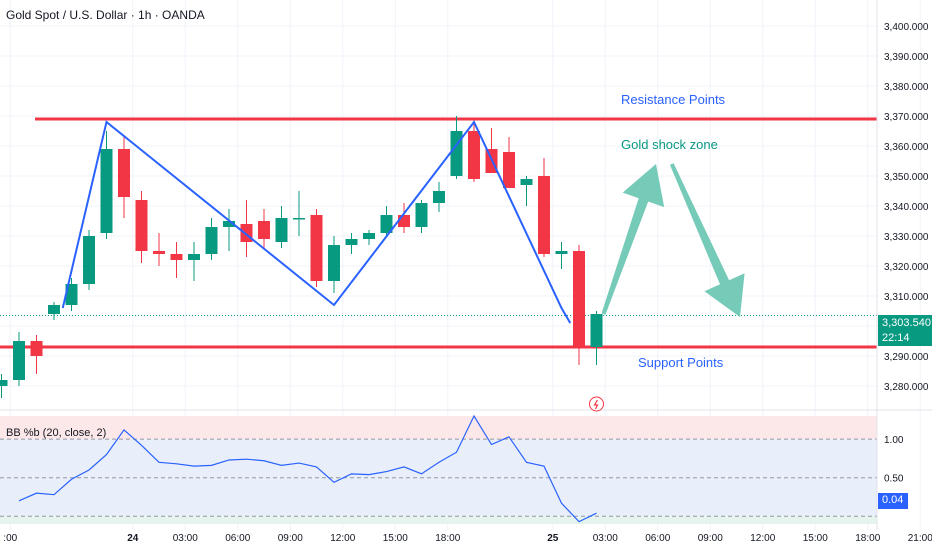  Describe the element at coordinates (906, 357) in the screenshot. I see `y-tick-label: 3,290.000` at that location.